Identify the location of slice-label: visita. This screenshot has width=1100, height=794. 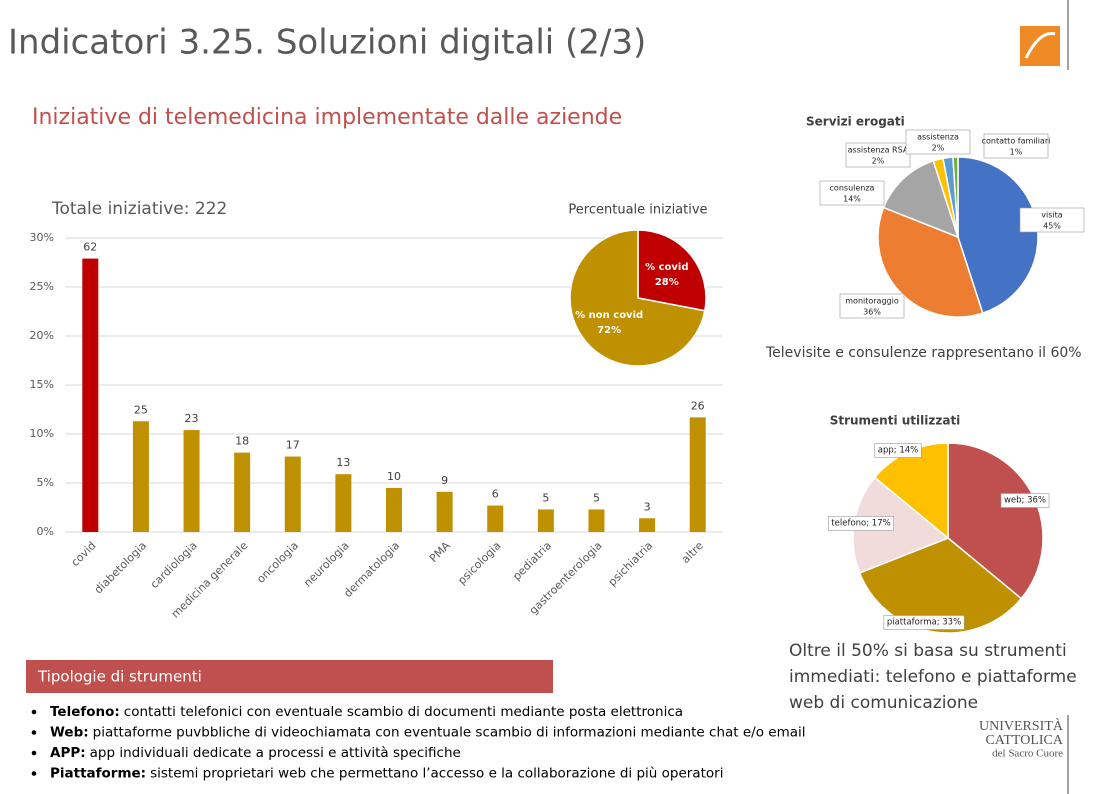
(1051, 215).